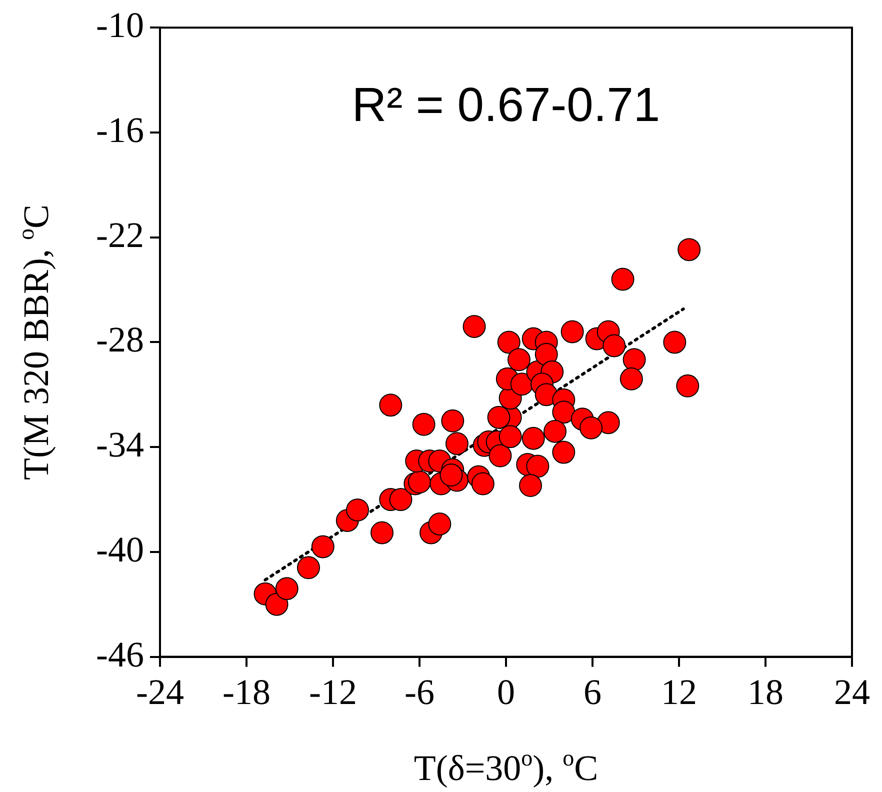 Image resolution: width=882 pixels, height=792 pixels. Describe the element at coordinates (120, 340) in the screenshot. I see `y-tick-label: -28` at that location.